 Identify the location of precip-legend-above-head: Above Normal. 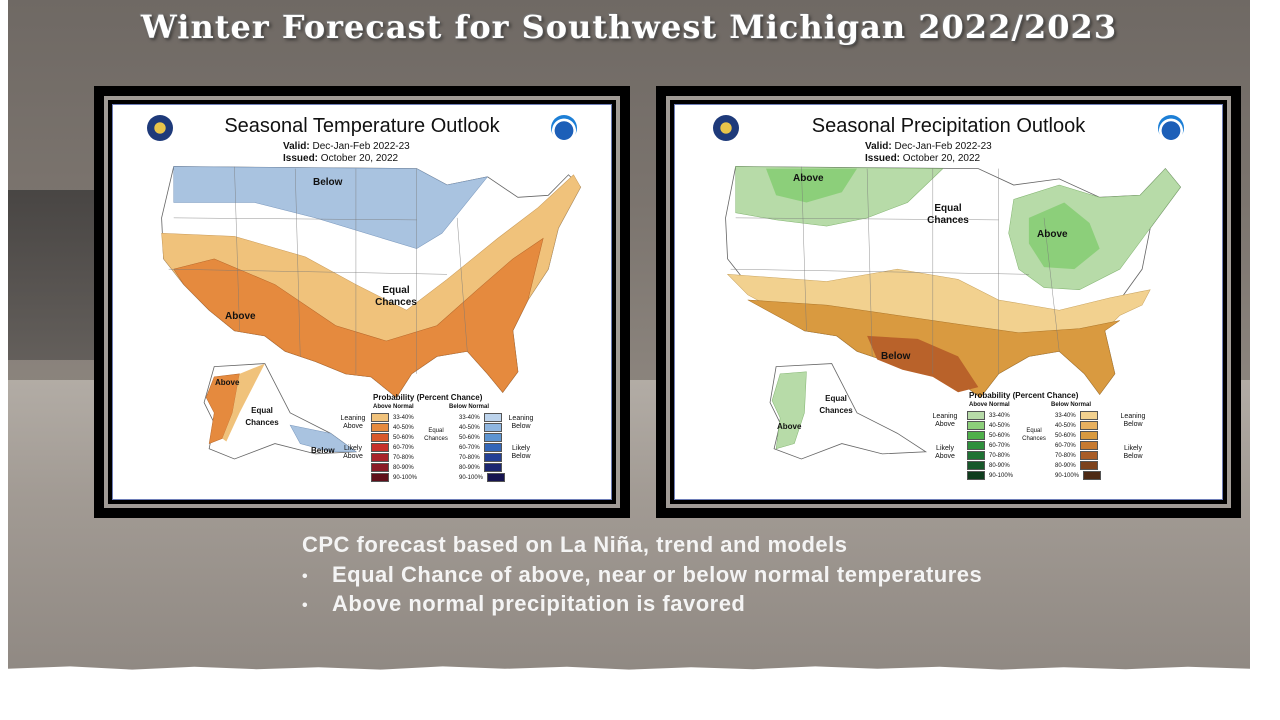
(989, 405).